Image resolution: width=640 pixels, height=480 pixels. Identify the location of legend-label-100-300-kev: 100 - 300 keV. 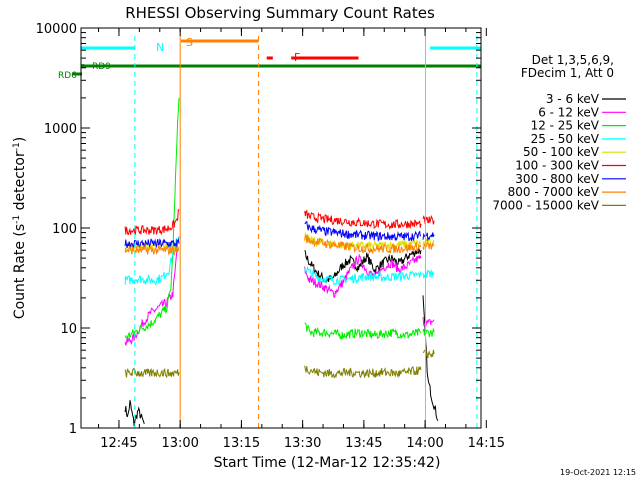
(557, 166).